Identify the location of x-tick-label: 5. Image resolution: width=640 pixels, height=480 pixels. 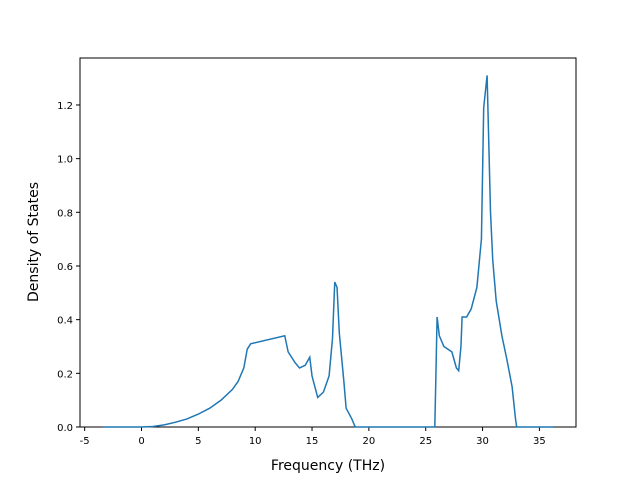
(198, 441).